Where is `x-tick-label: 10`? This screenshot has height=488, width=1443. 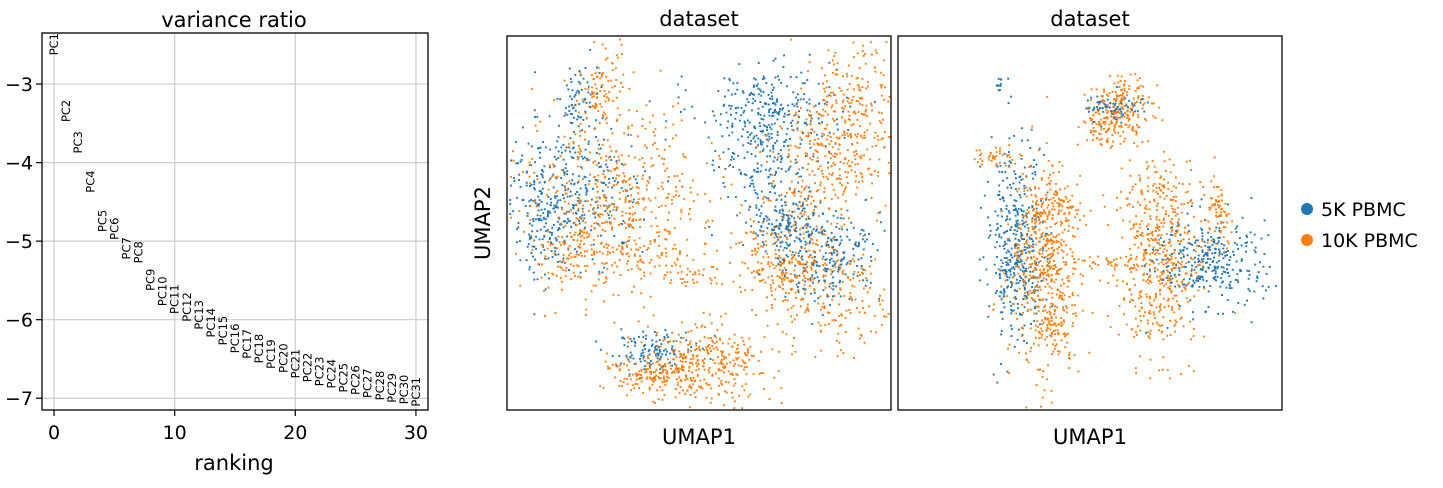
x-tick-label: 10 is located at coordinates (175, 433).